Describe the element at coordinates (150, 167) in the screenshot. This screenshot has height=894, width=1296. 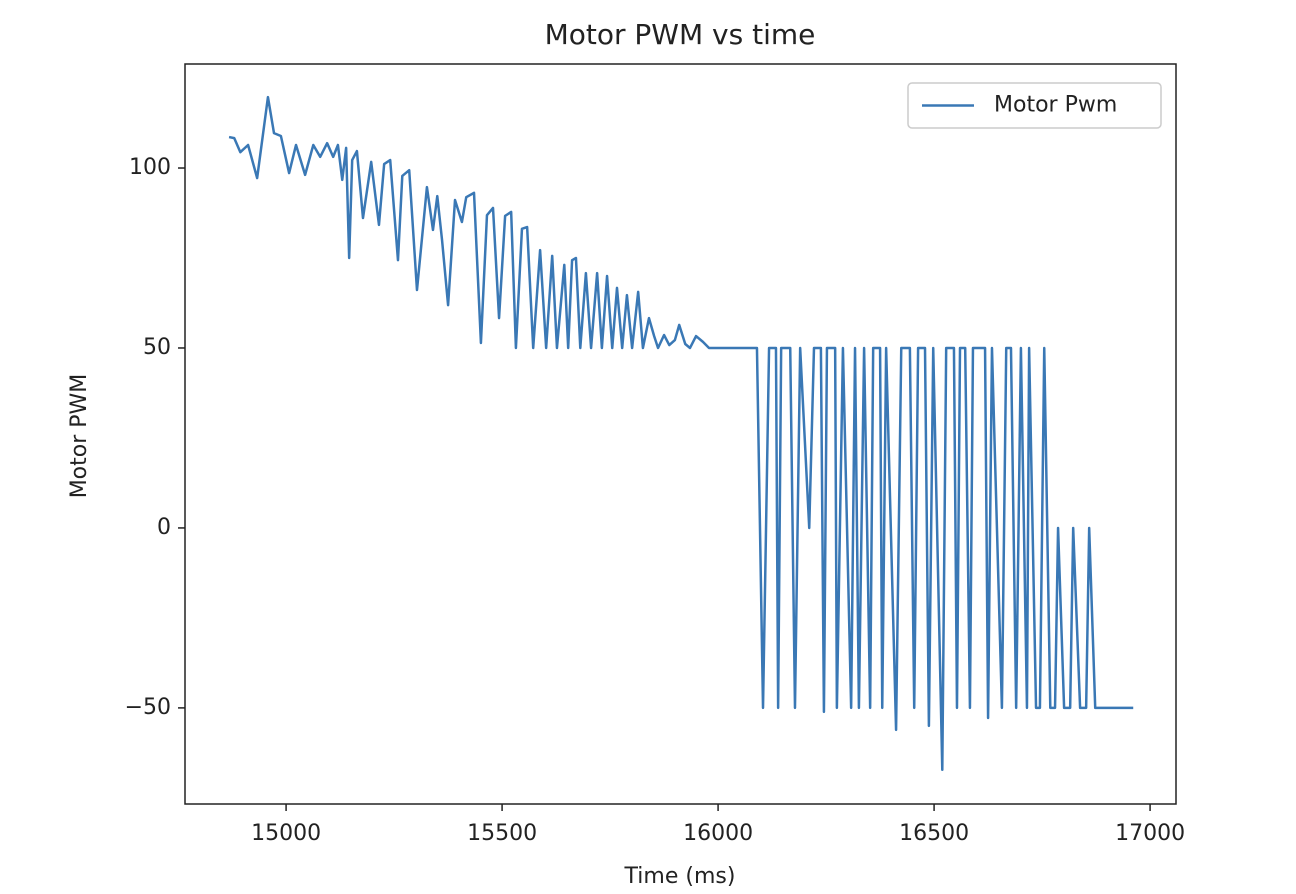
I see `y-tick-label: 100` at that location.